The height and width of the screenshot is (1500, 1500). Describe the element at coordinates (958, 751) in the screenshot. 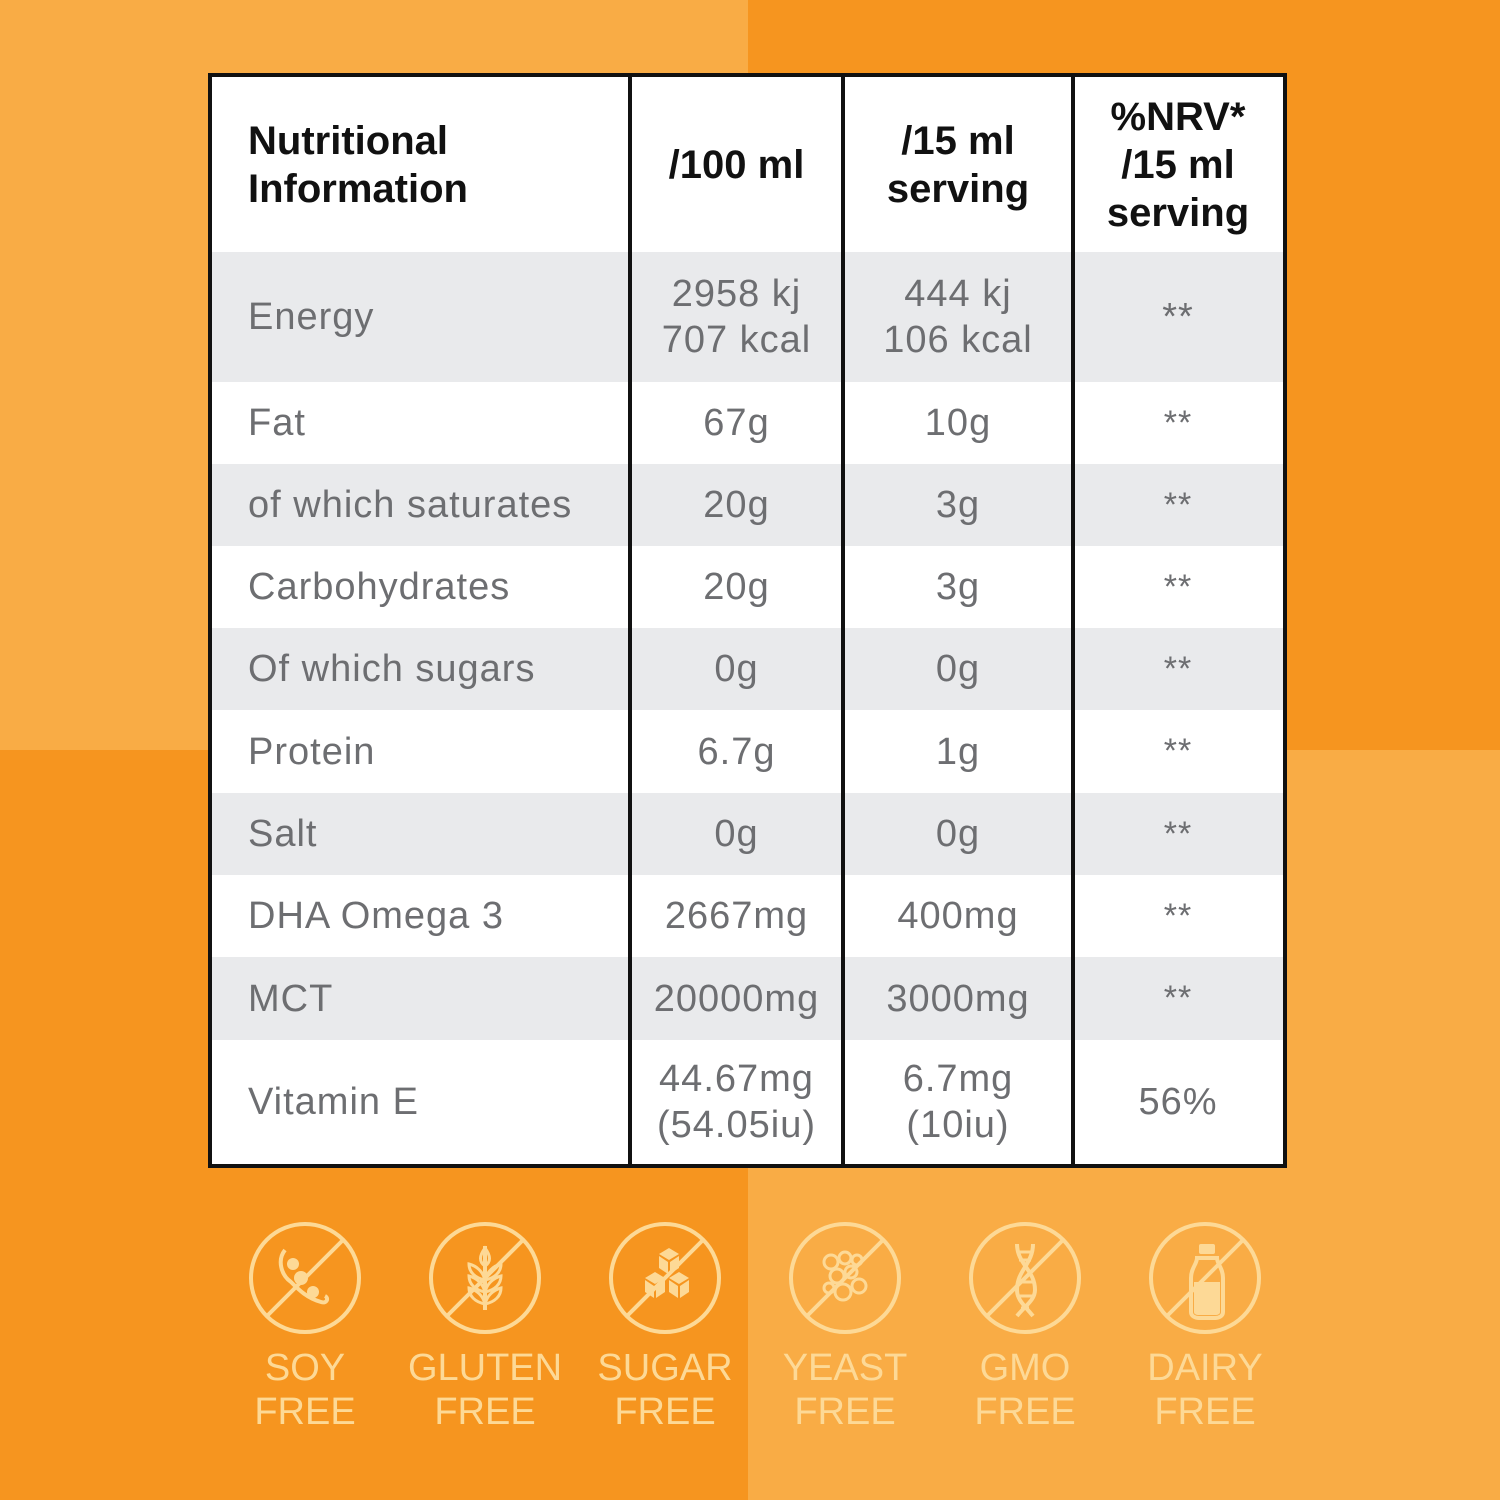

I see `value-per-15ml: 1g` at that location.